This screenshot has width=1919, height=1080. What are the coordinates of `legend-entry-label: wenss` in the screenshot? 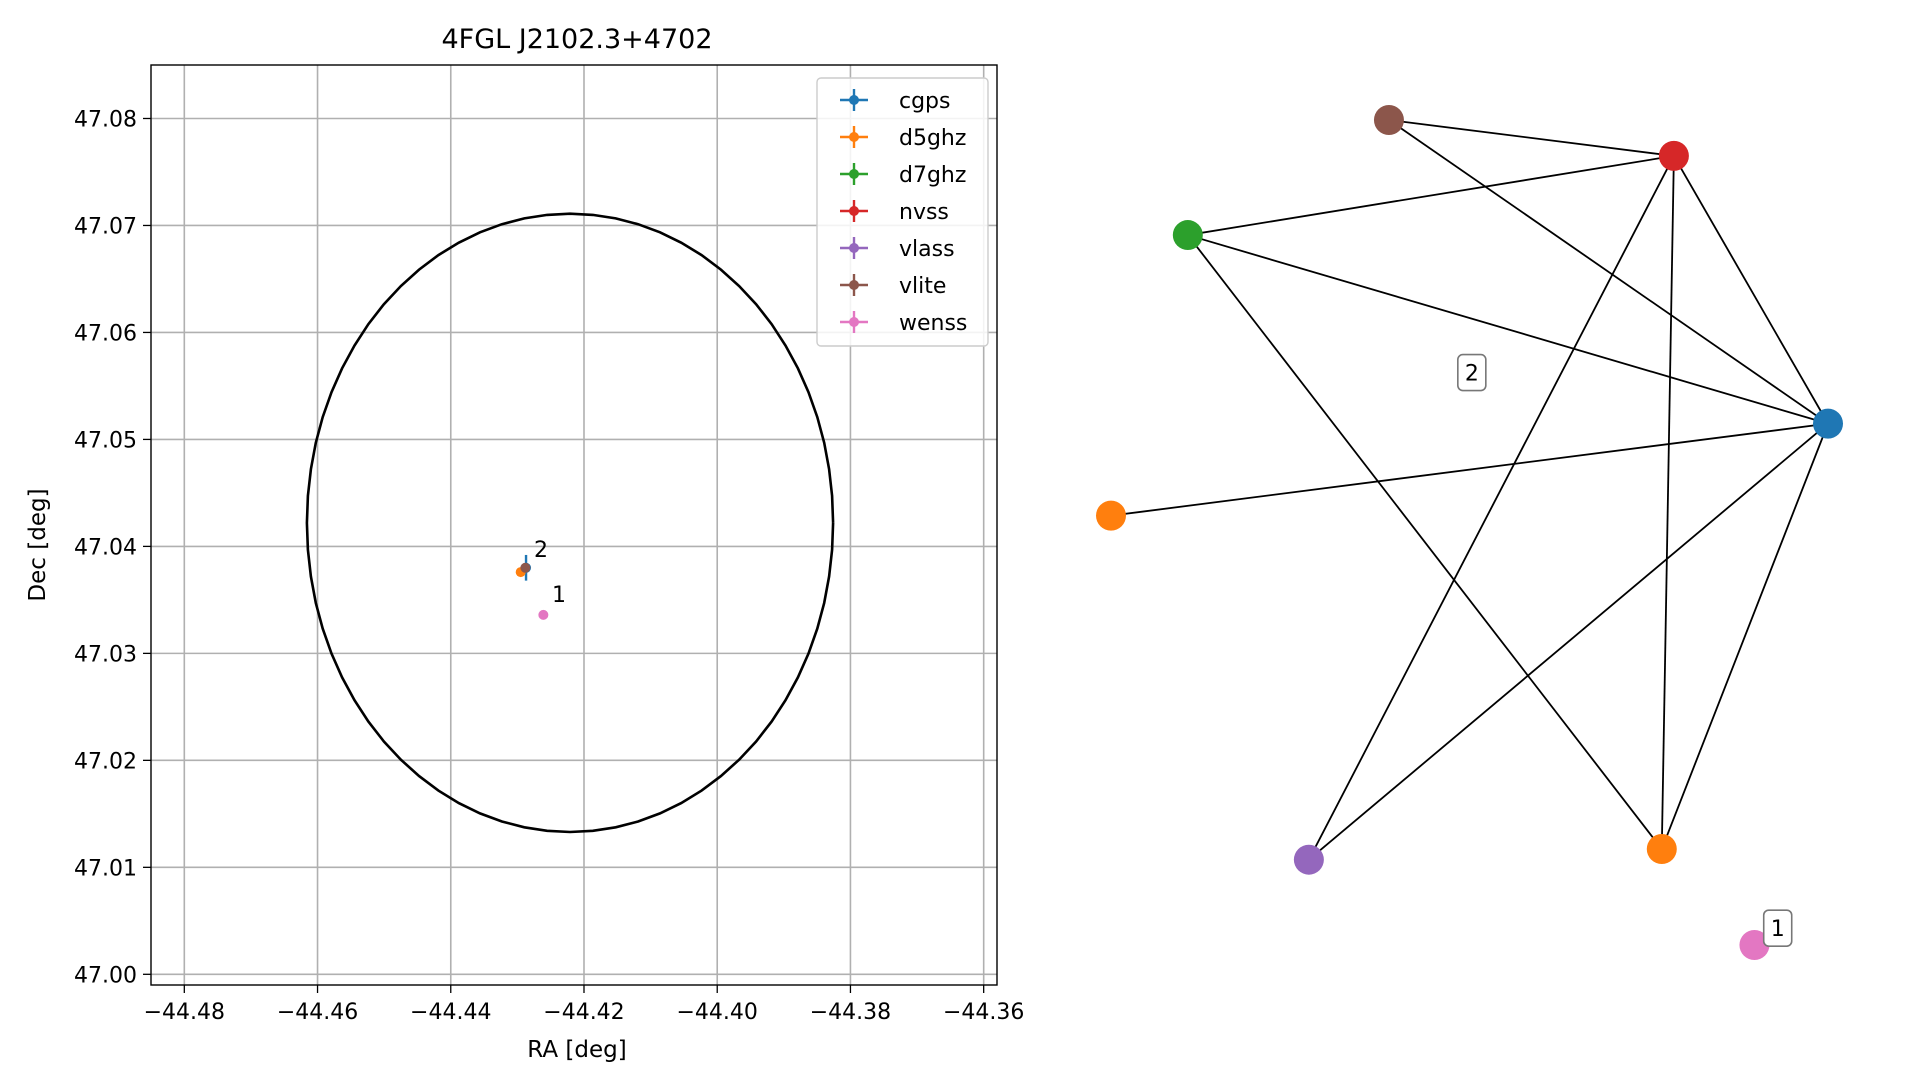 It's located at (933, 323).